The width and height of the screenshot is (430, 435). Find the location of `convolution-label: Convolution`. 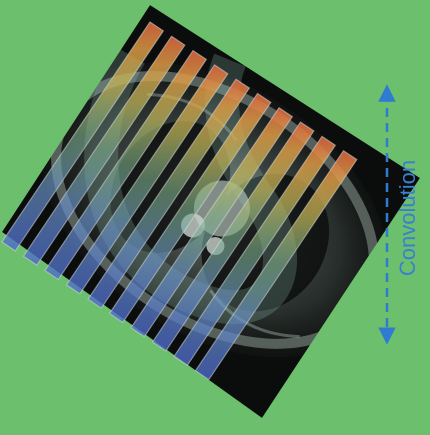

convolution-label: Convolution is located at coordinates (407, 218).